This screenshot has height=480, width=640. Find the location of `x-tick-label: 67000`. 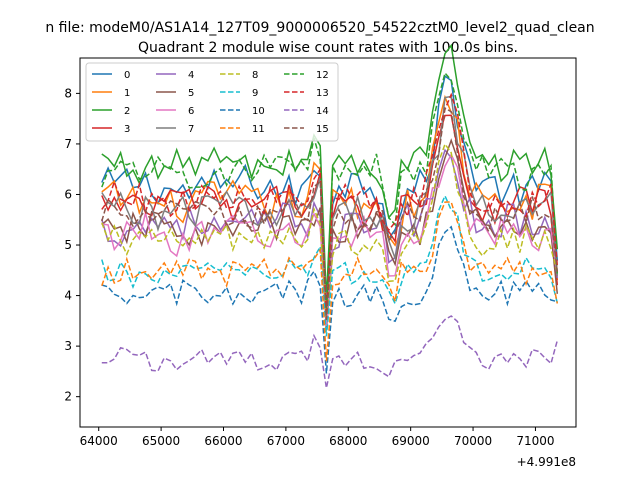

x-tick-label: 67000 is located at coordinates (286, 441).